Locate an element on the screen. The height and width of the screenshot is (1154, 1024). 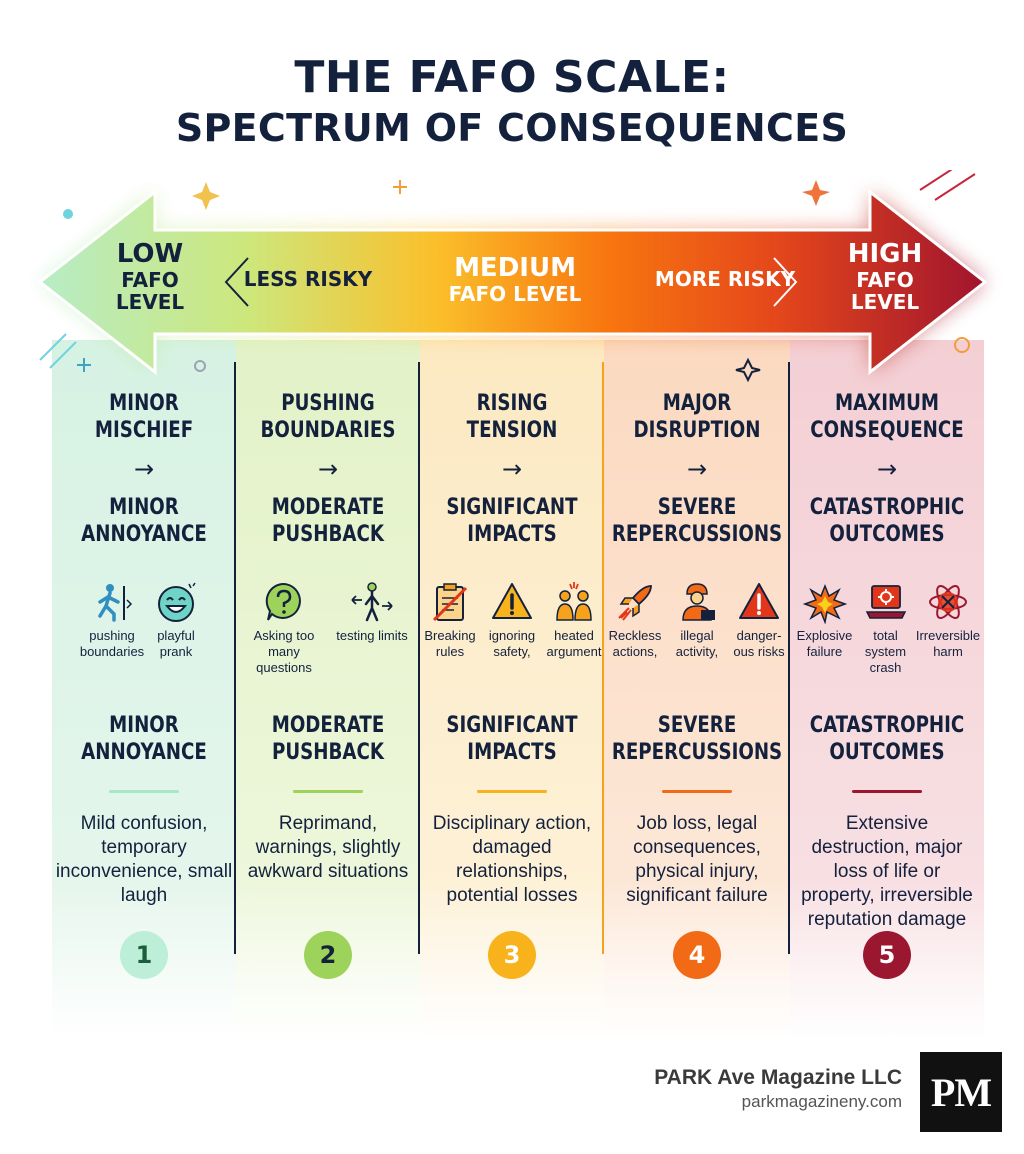
level-number-badge: 5 is located at coordinates (887, 955).